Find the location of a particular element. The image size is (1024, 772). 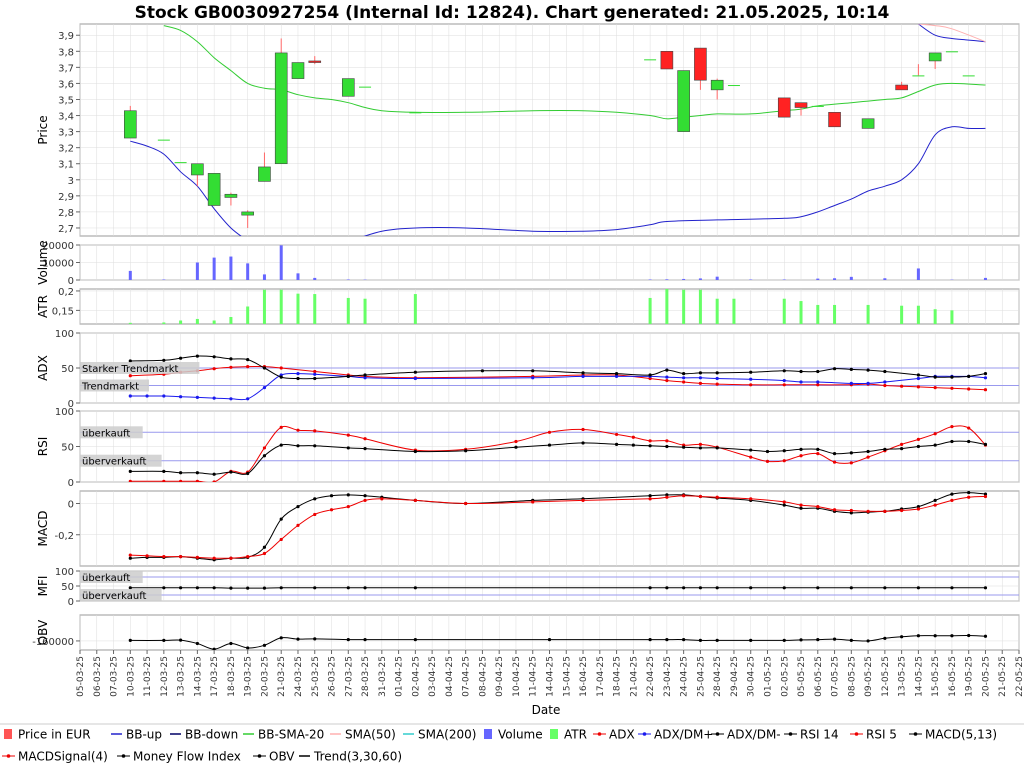

legend-label: BB-down is located at coordinates (211, 735).